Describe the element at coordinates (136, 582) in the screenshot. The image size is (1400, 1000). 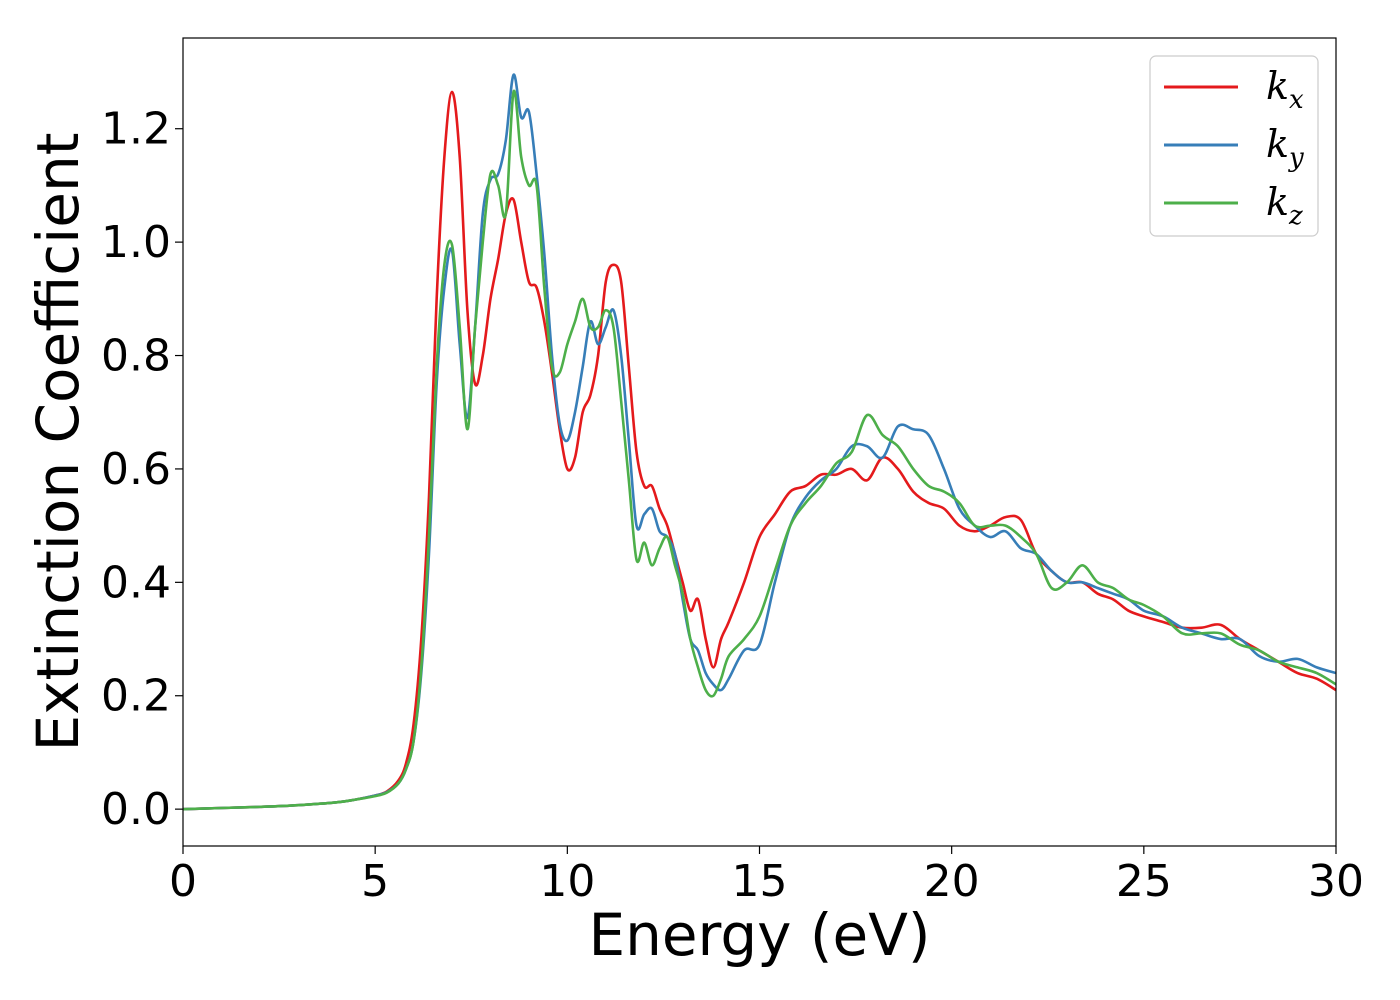
I see `y-tick-label: 0.4` at that location.